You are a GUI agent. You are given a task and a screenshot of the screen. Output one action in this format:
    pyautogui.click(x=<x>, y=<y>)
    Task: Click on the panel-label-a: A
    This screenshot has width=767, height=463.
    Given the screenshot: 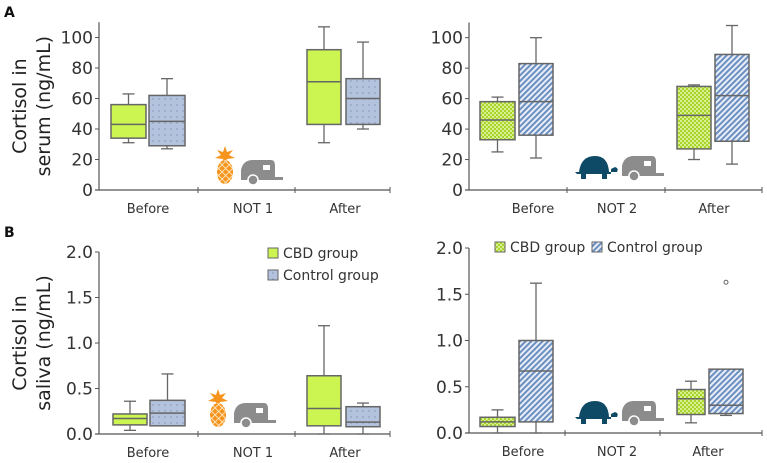 What is the action you would take?
    pyautogui.click(x=9, y=13)
    